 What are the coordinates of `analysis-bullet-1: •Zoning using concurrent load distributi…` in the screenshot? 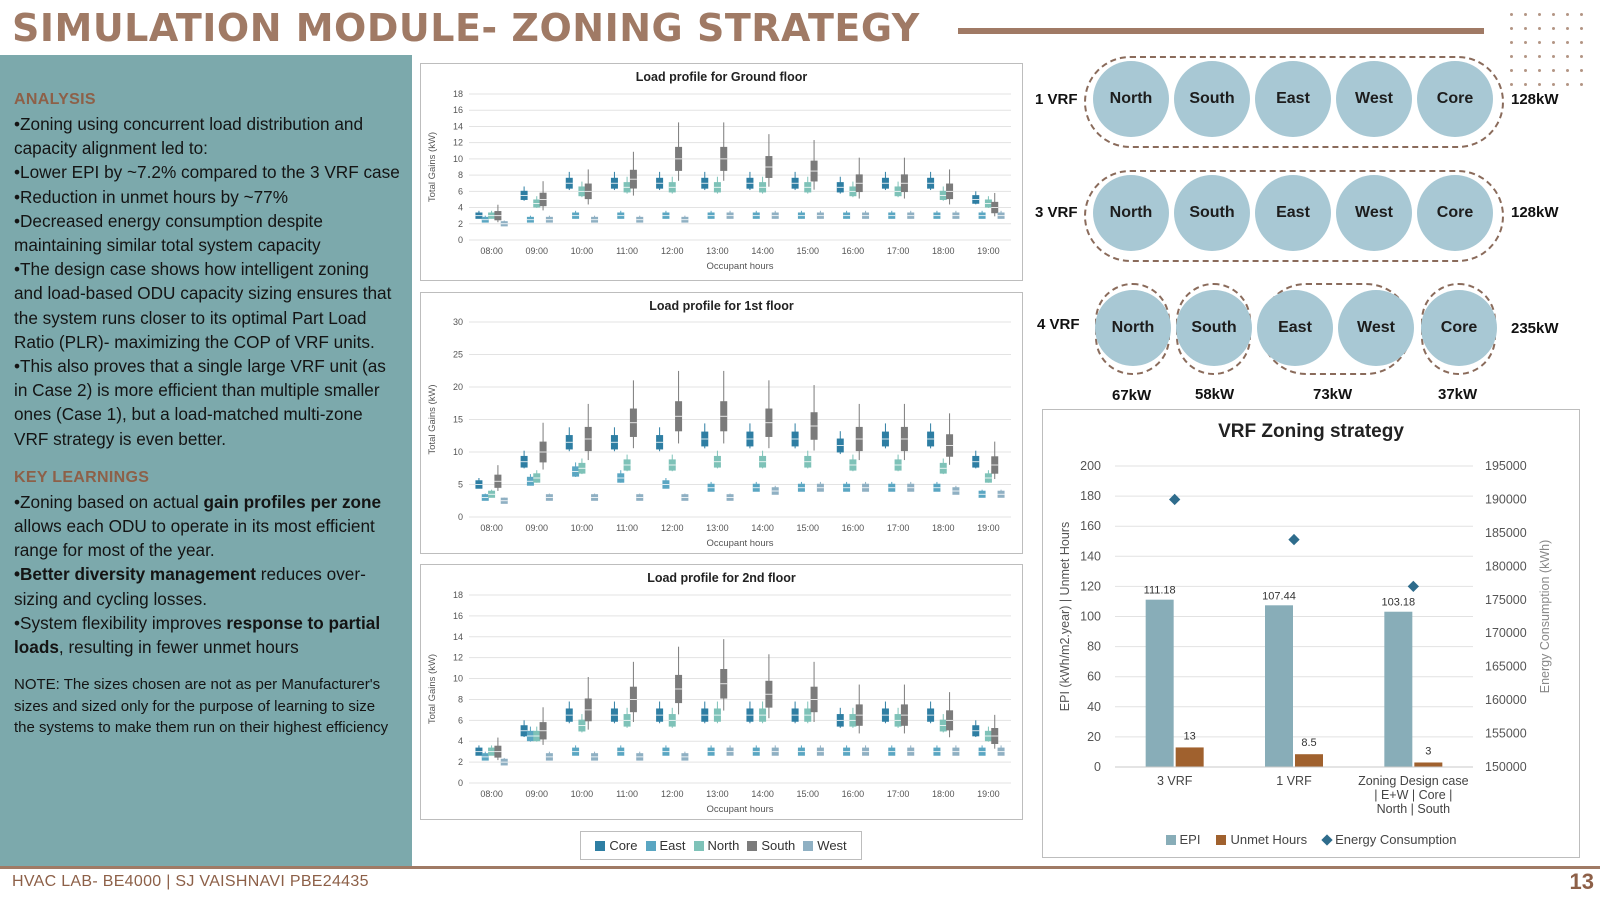 It's located at (189, 136).